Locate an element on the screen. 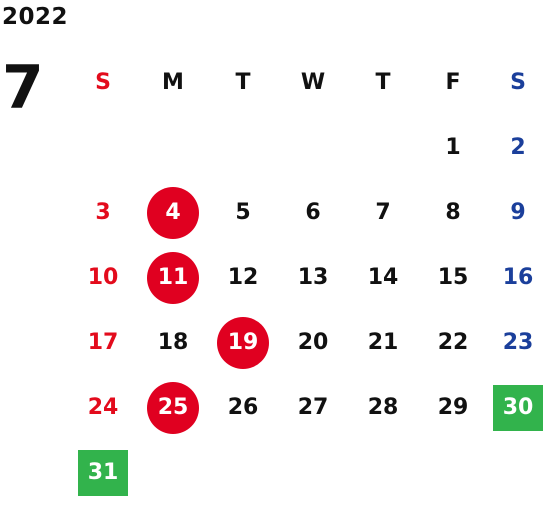 The image size is (548, 505). day-11-highlight: 11 is located at coordinates (173, 277).